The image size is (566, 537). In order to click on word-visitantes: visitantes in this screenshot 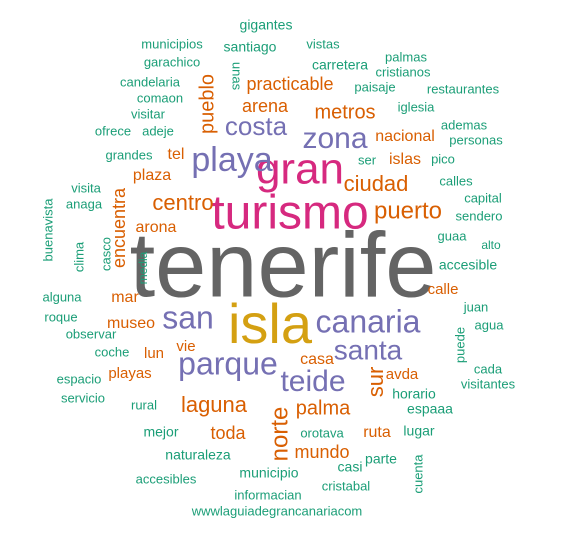, I will do `click(488, 383)`.